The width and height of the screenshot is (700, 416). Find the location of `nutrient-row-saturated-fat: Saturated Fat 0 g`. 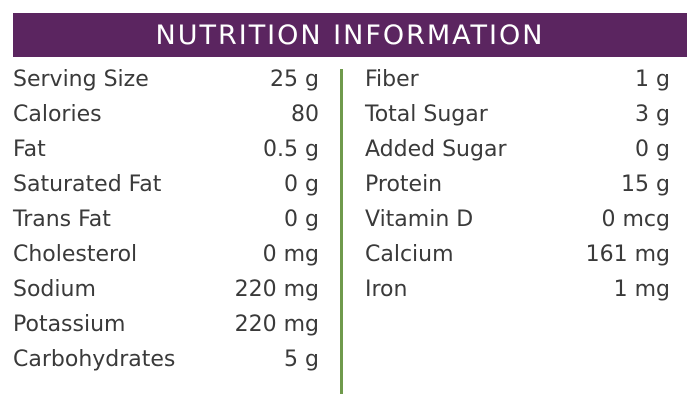

nutrient-row-saturated-fat: Saturated Fat 0 g is located at coordinates (166, 184).